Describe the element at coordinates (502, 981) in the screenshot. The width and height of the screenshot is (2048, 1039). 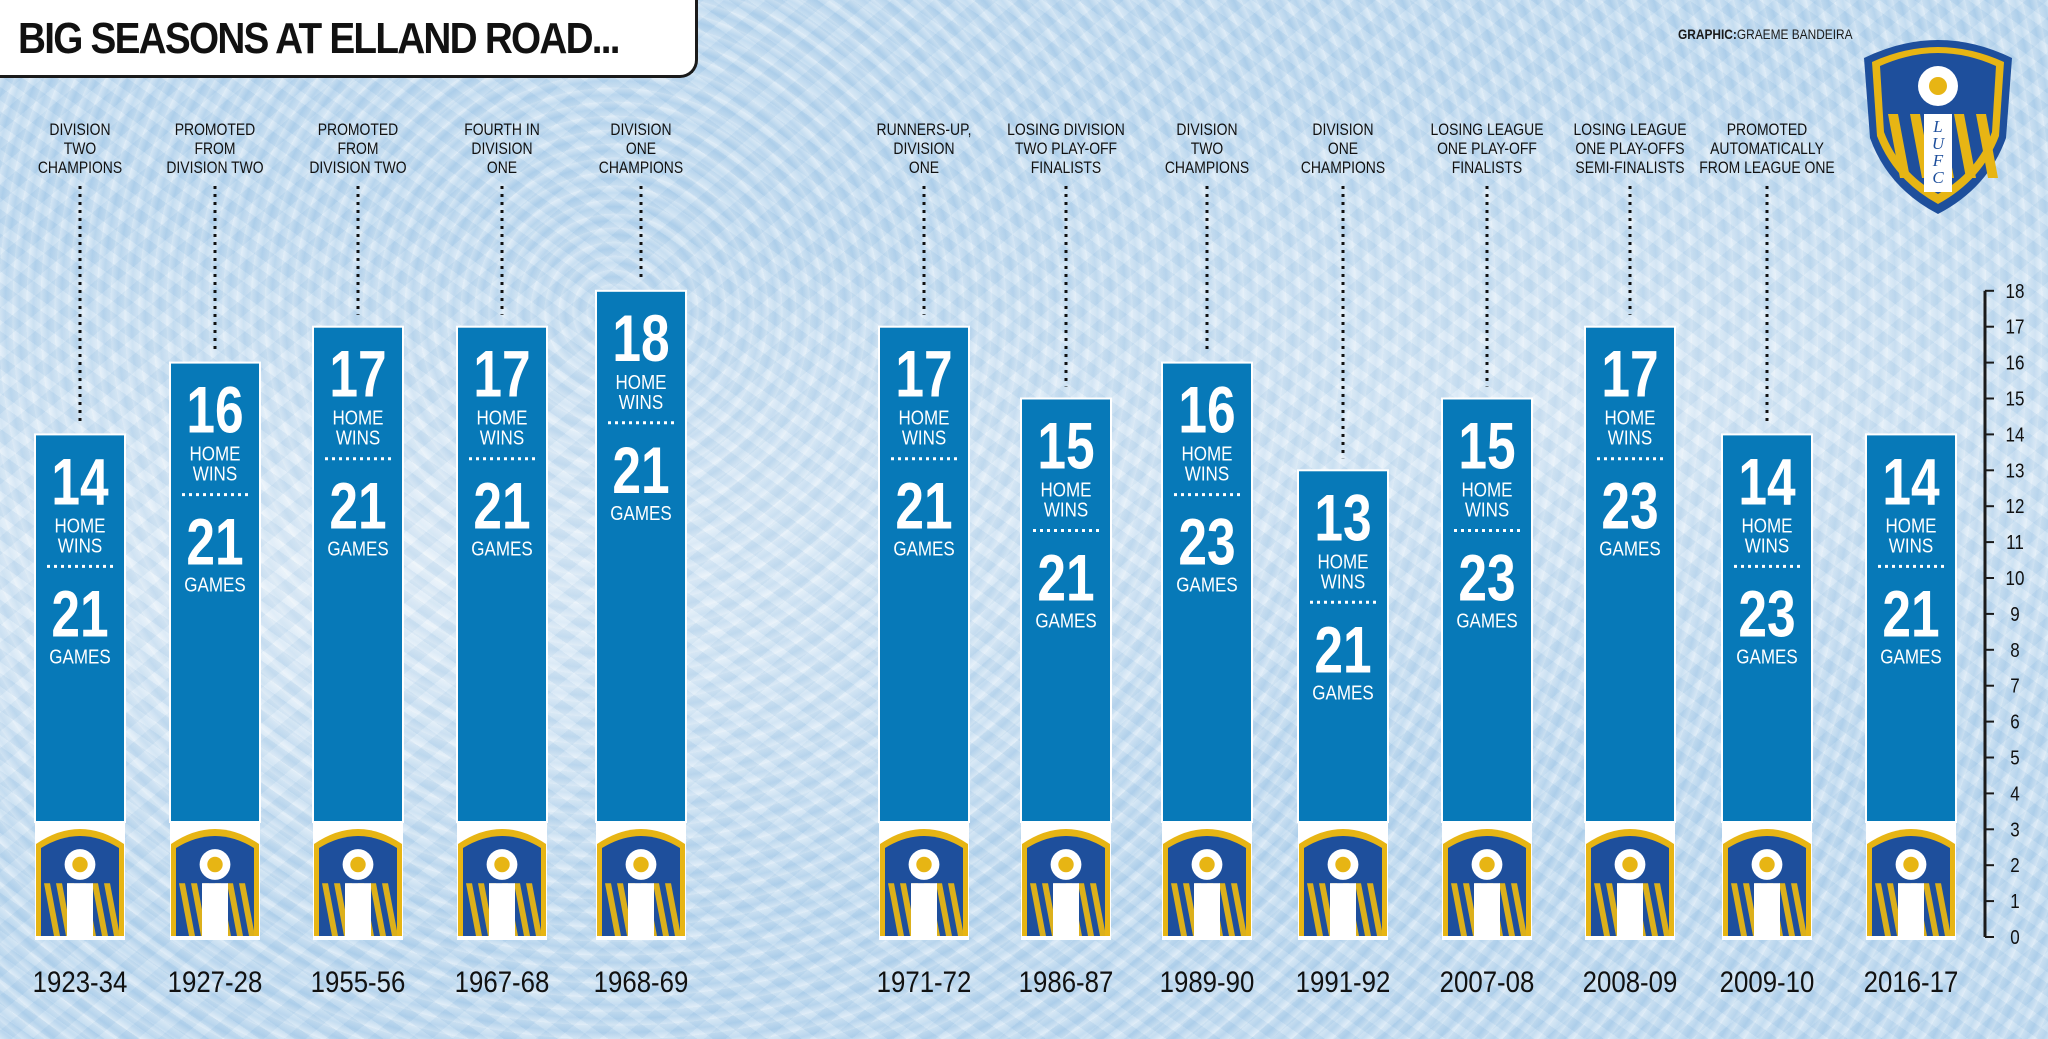
I see `x-tick-label: 1967-68` at that location.